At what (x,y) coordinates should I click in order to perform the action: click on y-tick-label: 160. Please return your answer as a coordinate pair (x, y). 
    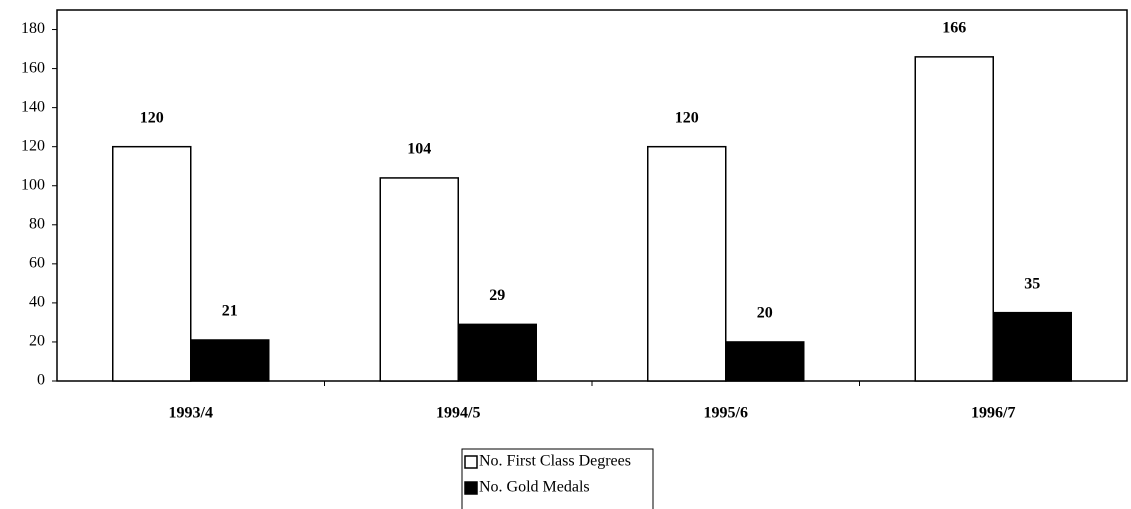
    Looking at the image, I should click on (33, 67).